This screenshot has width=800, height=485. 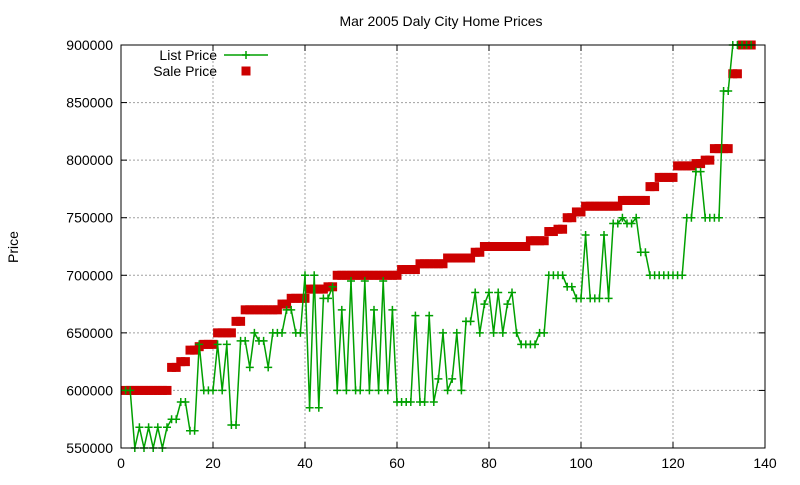 I want to click on y-tick-label: 750000, so click(x=89, y=218).